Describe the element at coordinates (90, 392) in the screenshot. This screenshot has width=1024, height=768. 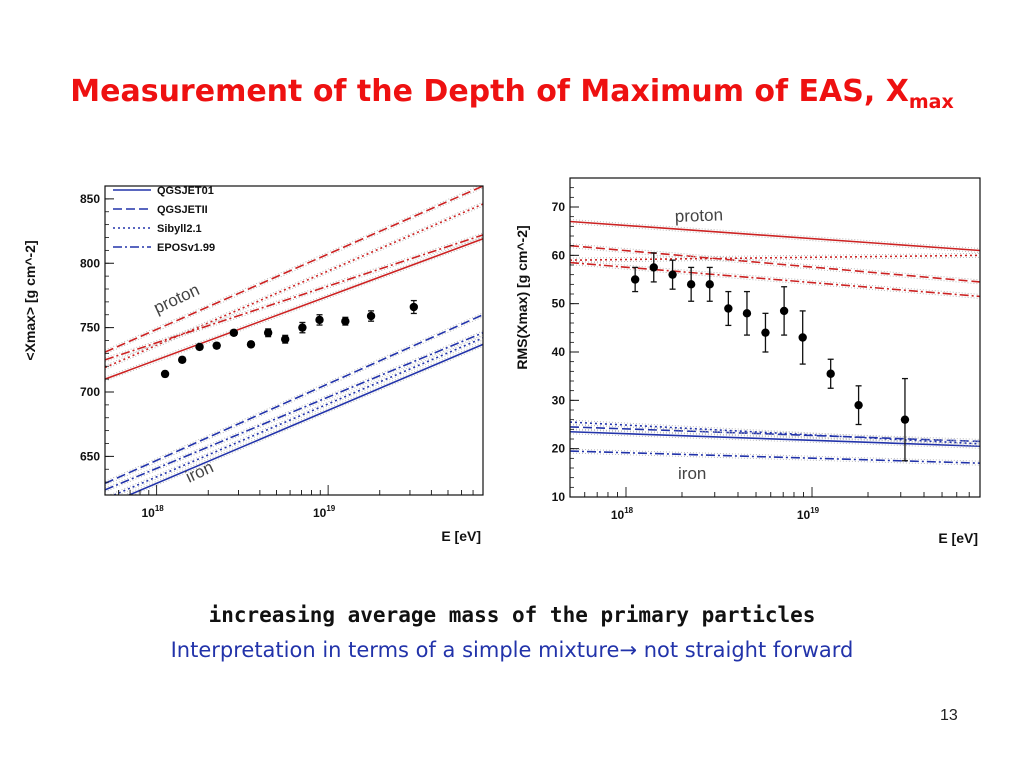
I see `y-tick-label: 700` at that location.